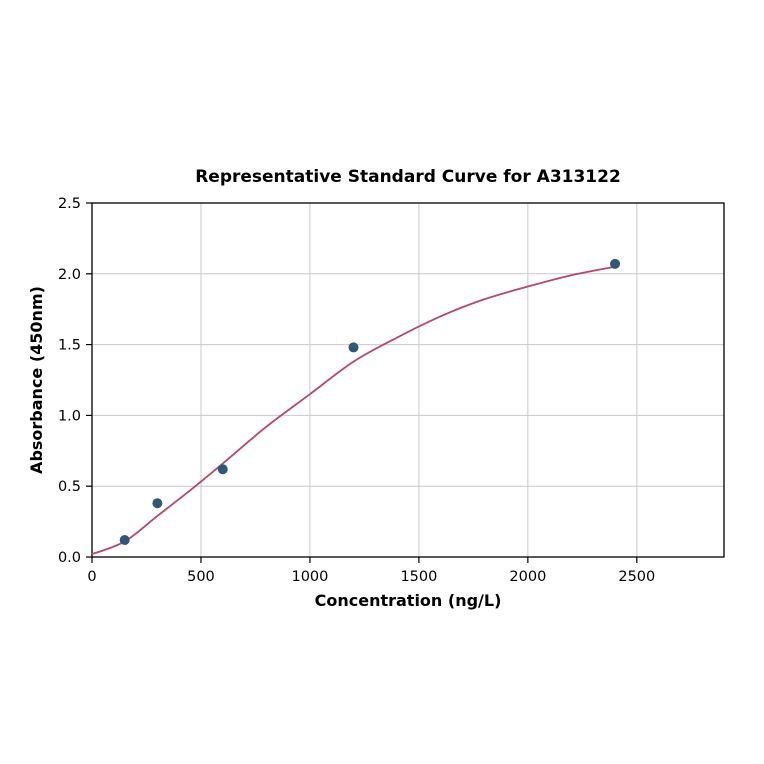 This screenshot has height=764, width=764. Describe the element at coordinates (36, 380) in the screenshot. I see `y-axis-label: Absorbance (450nm)` at that location.